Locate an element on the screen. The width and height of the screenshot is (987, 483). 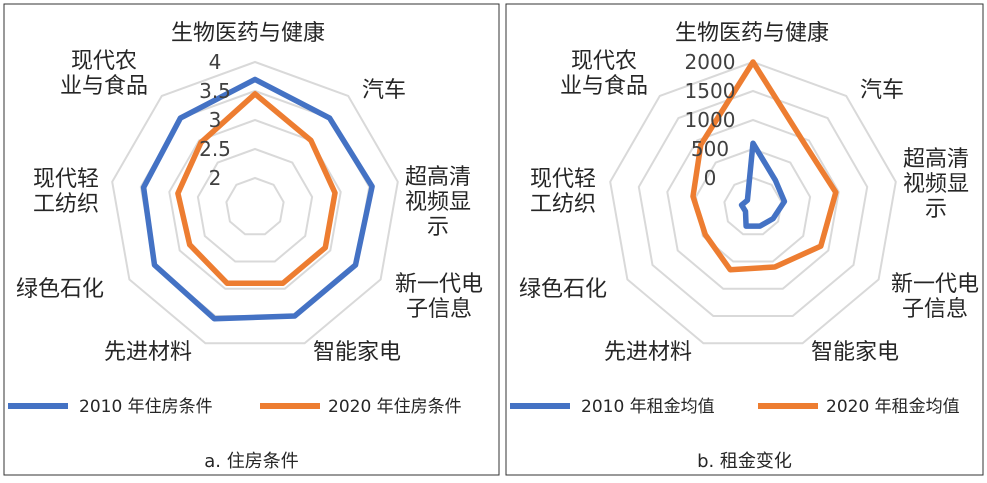
tick-label: 500 is located at coordinates (710, 149).